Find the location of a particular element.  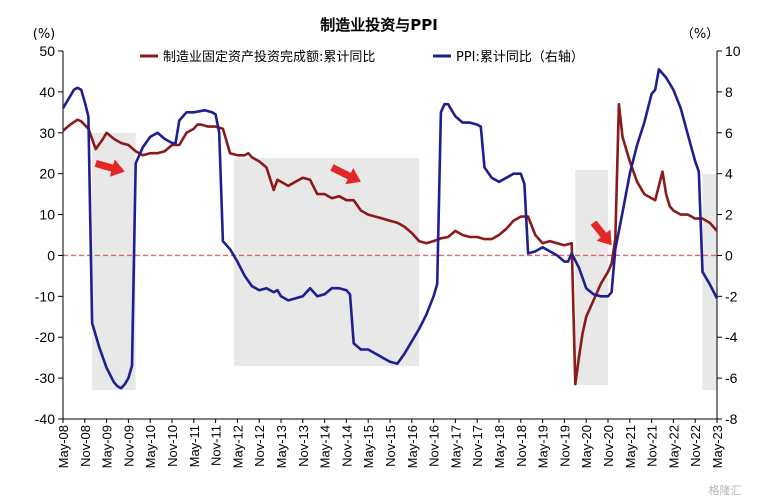

left-unit-label: (%) is located at coordinates (44, 34).